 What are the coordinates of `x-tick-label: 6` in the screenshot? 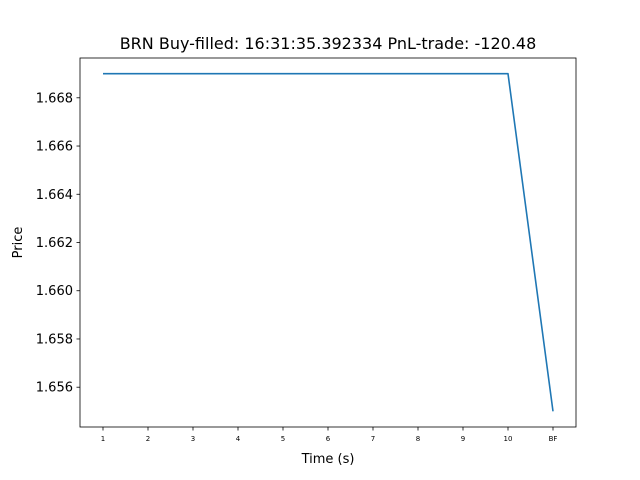 It's located at (328, 439).